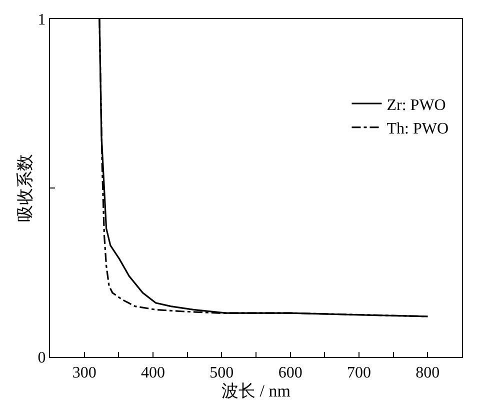  What do you see at coordinates (42, 358) in the screenshot?
I see `y-tick-label: 0` at bounding box center [42, 358].